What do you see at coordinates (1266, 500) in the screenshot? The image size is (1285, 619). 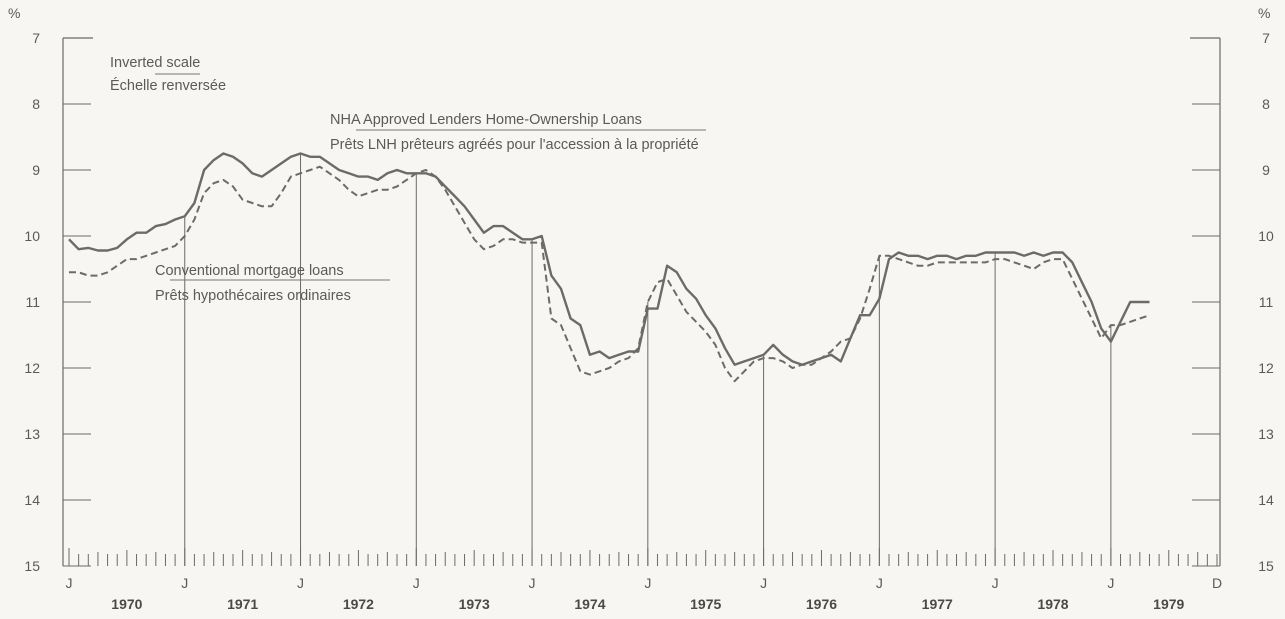 I see `y-tick-label-right: 14` at bounding box center [1266, 500].